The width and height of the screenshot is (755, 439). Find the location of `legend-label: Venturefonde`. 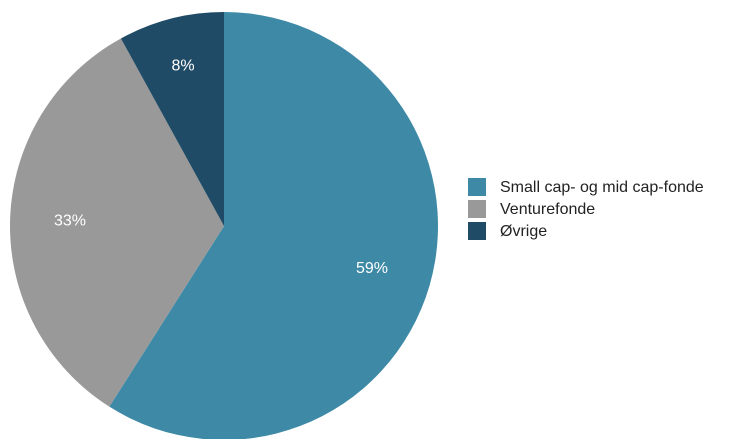

legend-label: Venturefonde is located at coordinates (547, 209).